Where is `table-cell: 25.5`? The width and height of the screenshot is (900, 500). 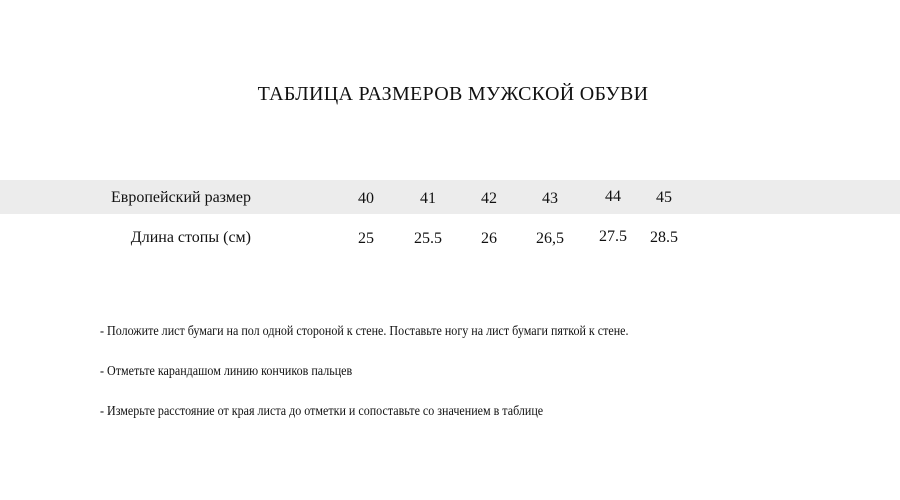 table-cell: 25.5 is located at coordinates (428, 238).